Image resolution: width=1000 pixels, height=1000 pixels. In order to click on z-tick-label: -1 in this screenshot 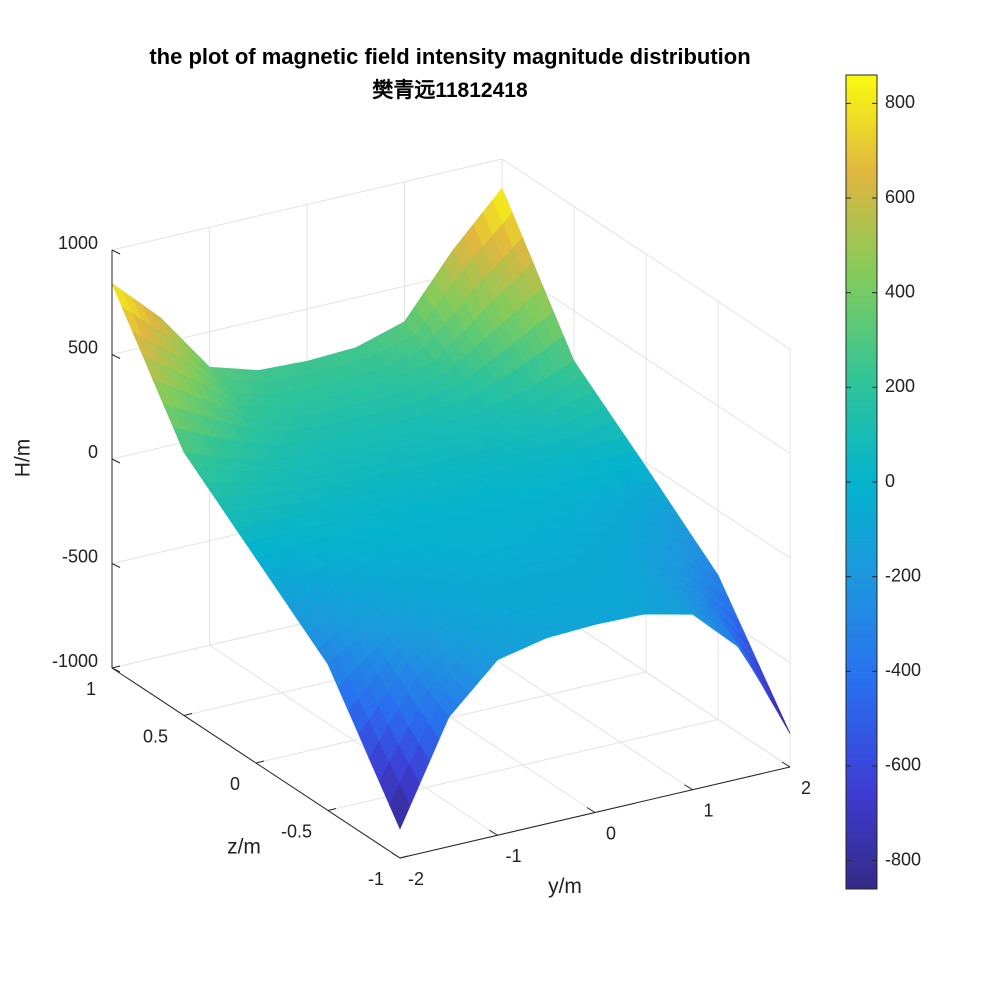, I will do `click(376, 879)`.